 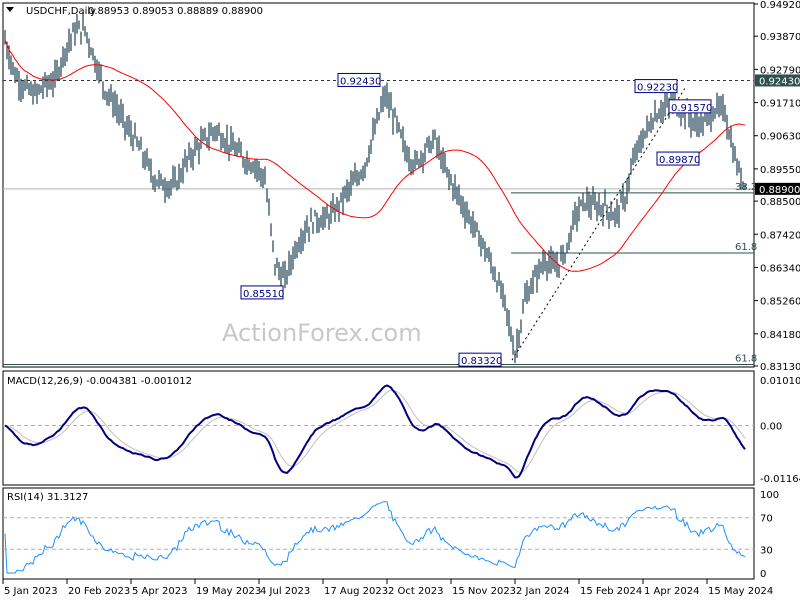 What do you see at coordinates (285, 591) in the screenshot?
I see `date-tick-label: 4 Jul 2023` at bounding box center [285, 591].